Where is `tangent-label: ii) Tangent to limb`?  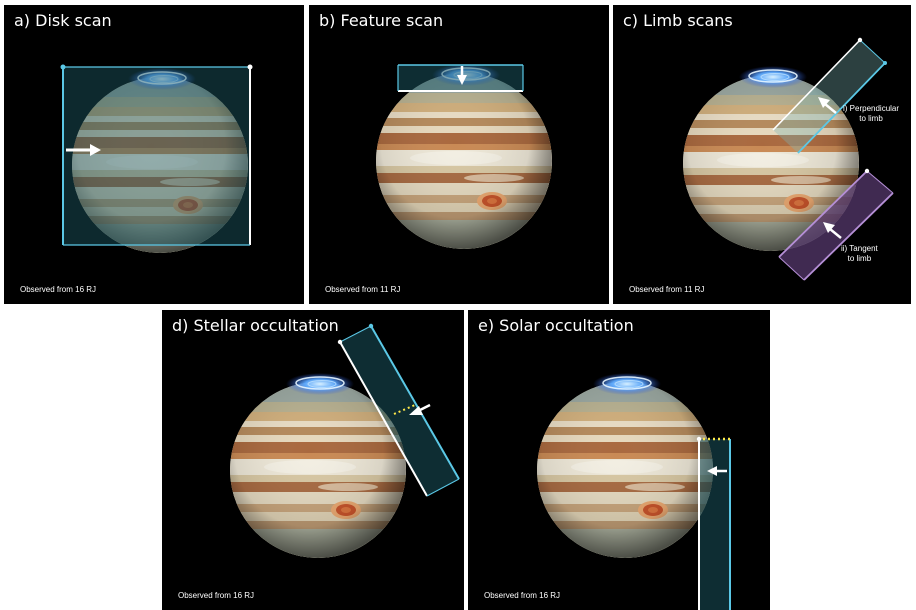
tangent-label: ii) Tangent to limb is located at coordinates (859, 254).